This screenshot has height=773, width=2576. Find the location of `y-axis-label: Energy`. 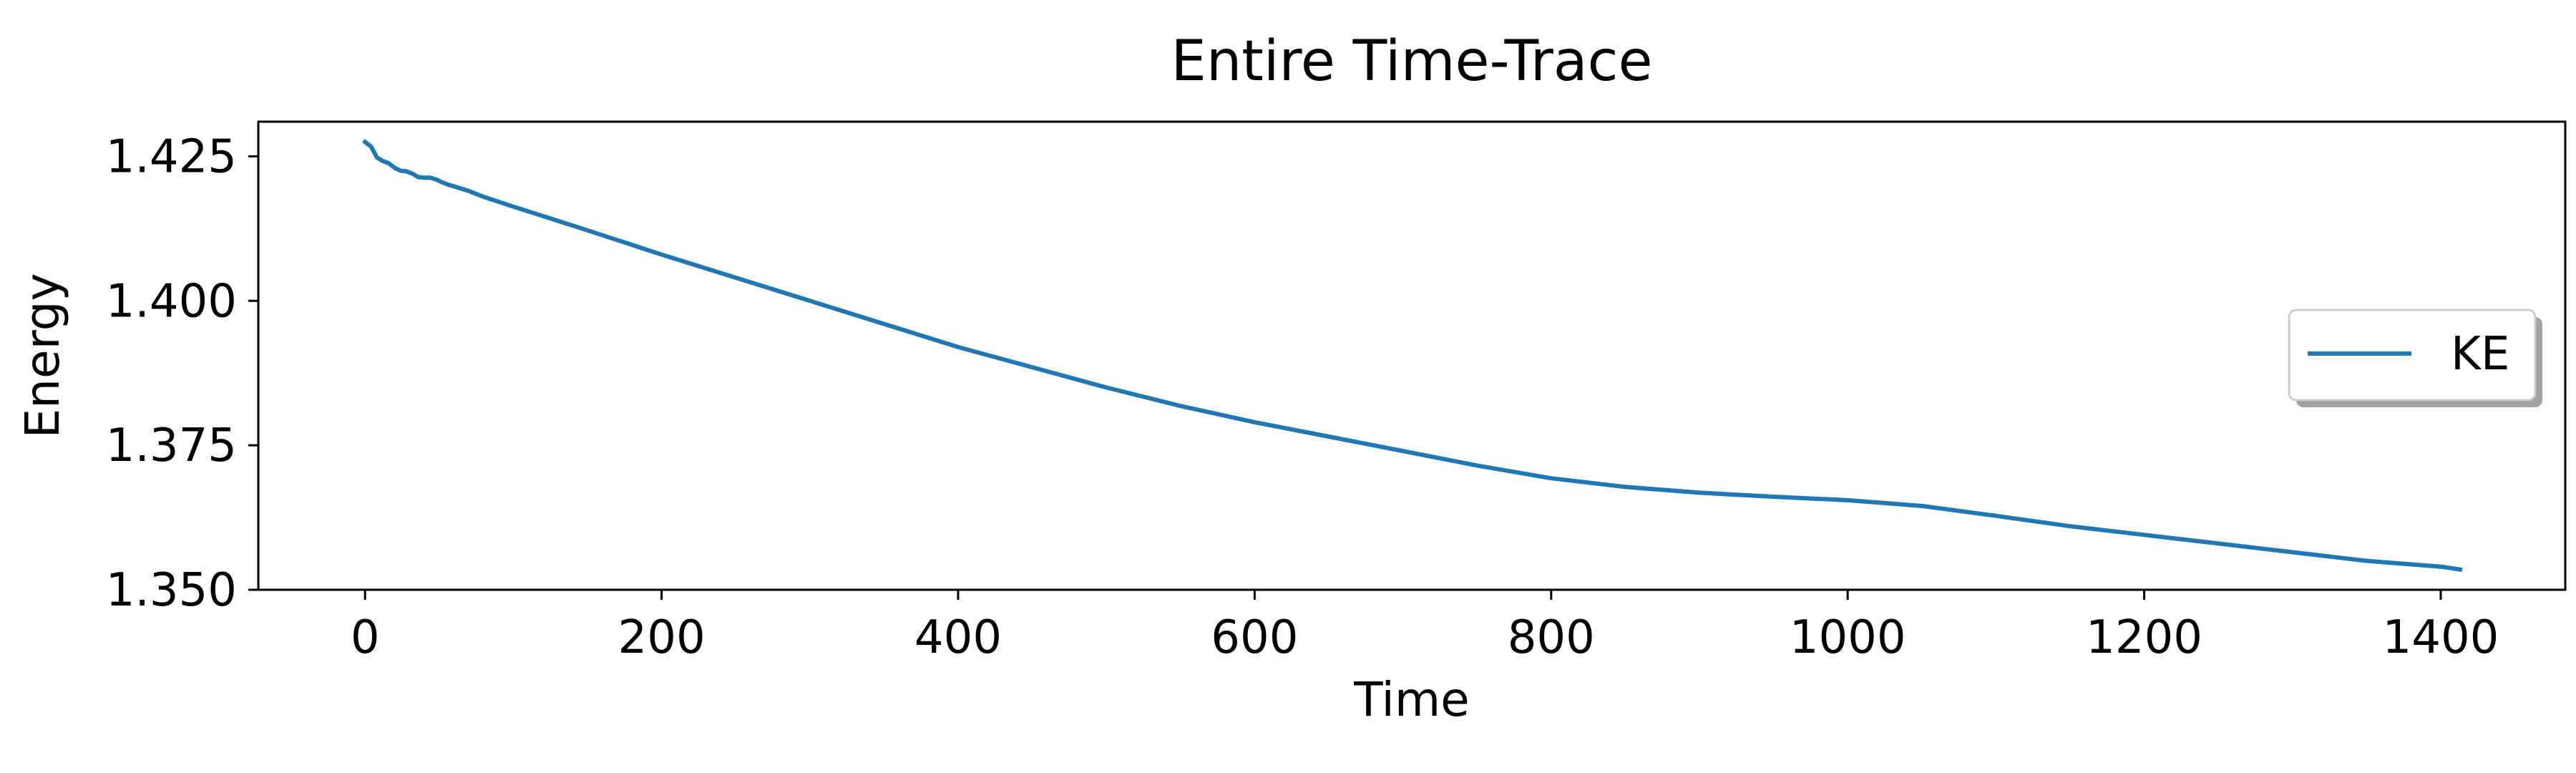

y-axis-label: Energy is located at coordinates (42, 356).